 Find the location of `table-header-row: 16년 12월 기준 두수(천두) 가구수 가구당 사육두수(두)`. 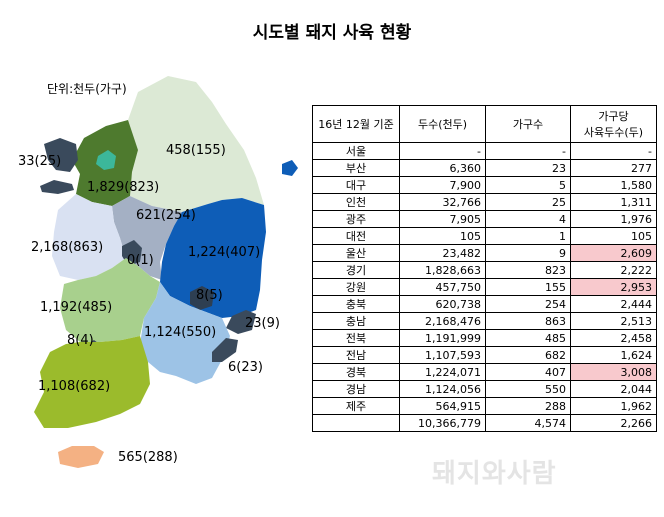

table-header-row: 16년 12월 기준 두수(천두) 가구수 가구당 사육두수(두) is located at coordinates (484, 124).